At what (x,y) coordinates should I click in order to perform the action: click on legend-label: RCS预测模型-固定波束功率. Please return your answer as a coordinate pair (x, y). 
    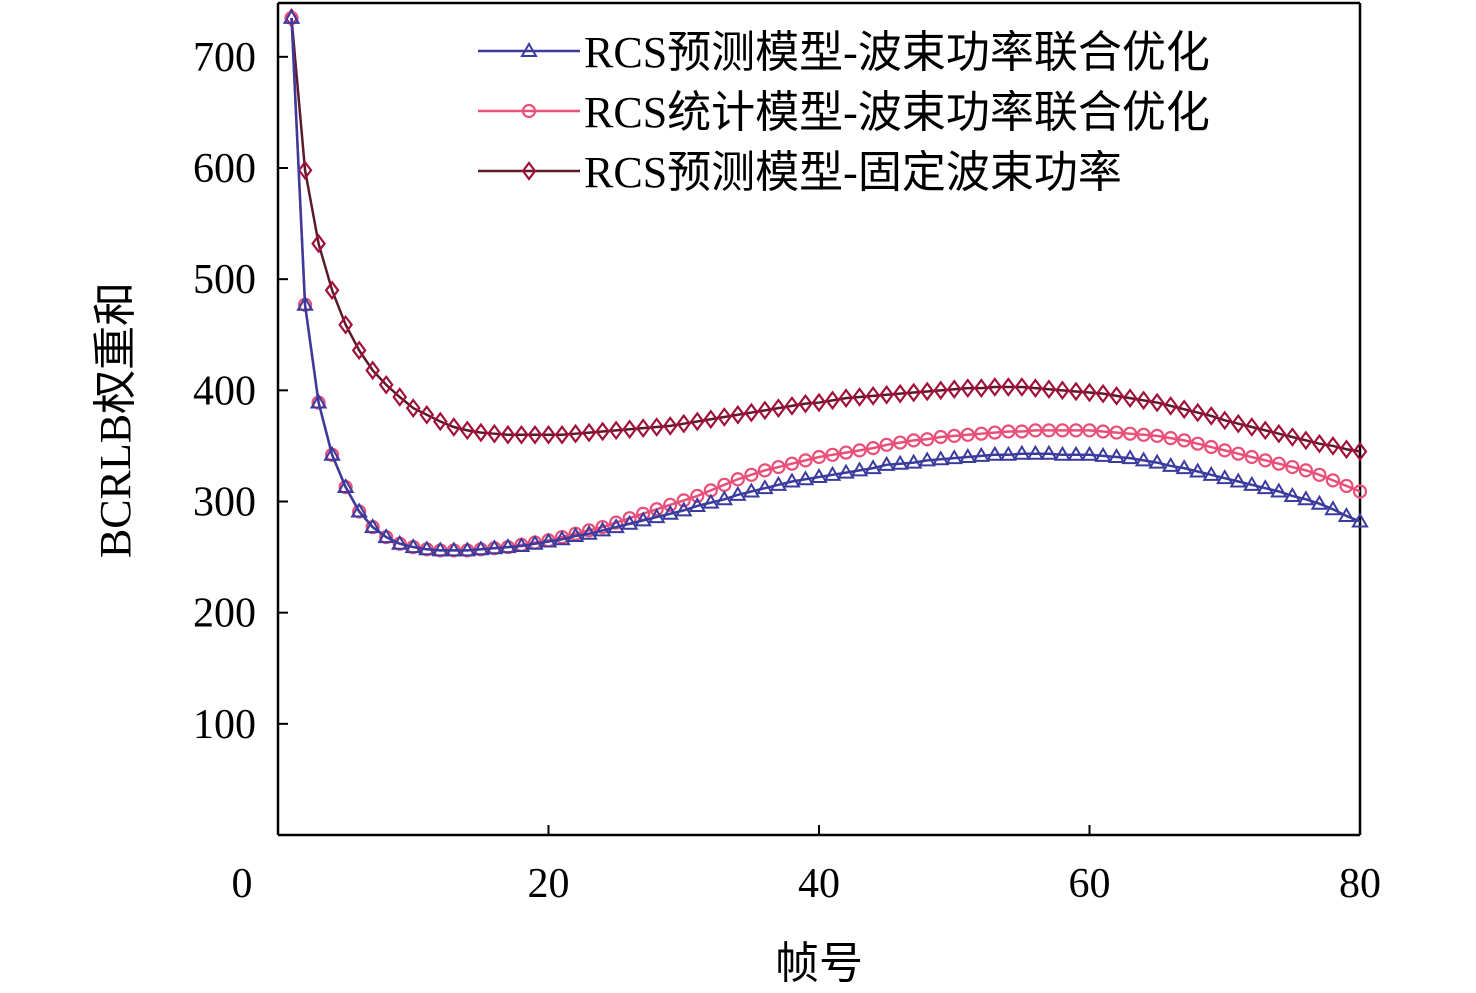
    Looking at the image, I should click on (853, 172).